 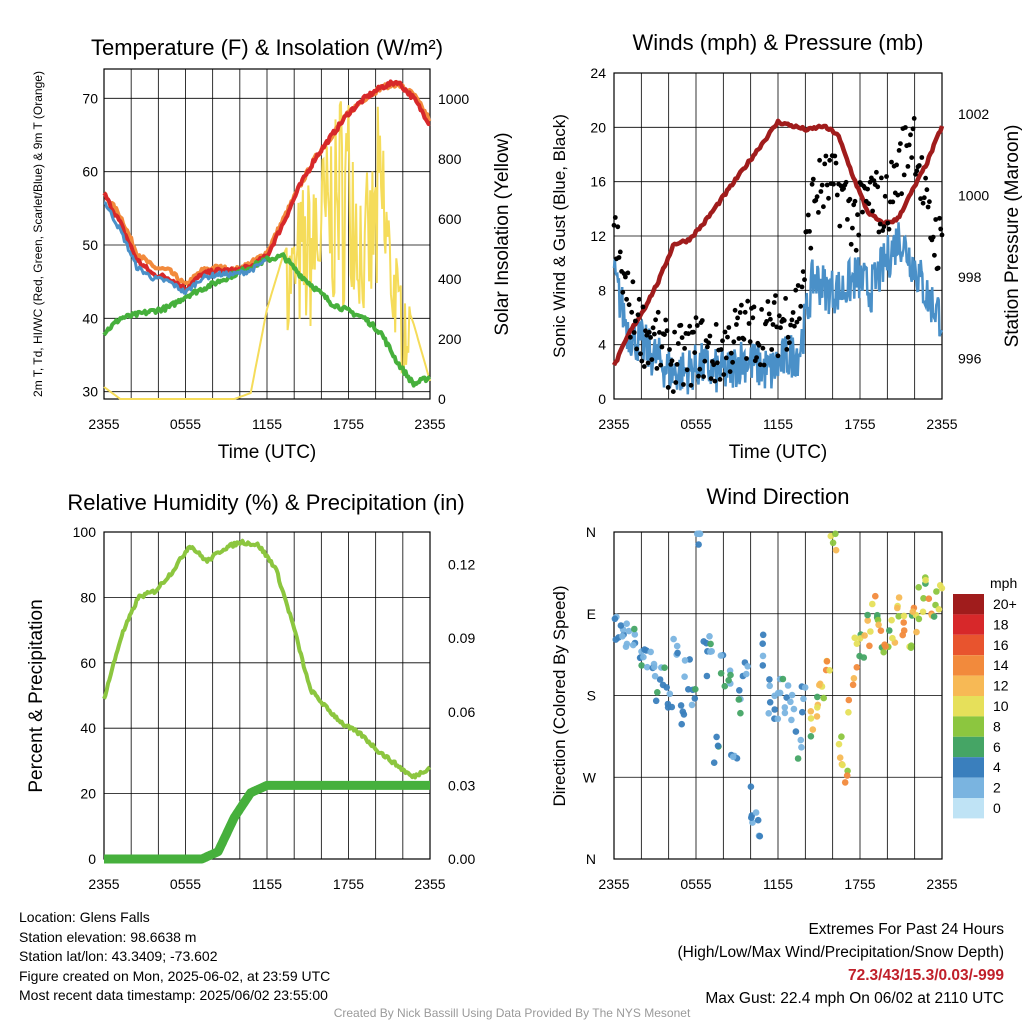 What do you see at coordinates (88, 597) in the screenshot?
I see `y-tick-label: 80` at bounding box center [88, 597].